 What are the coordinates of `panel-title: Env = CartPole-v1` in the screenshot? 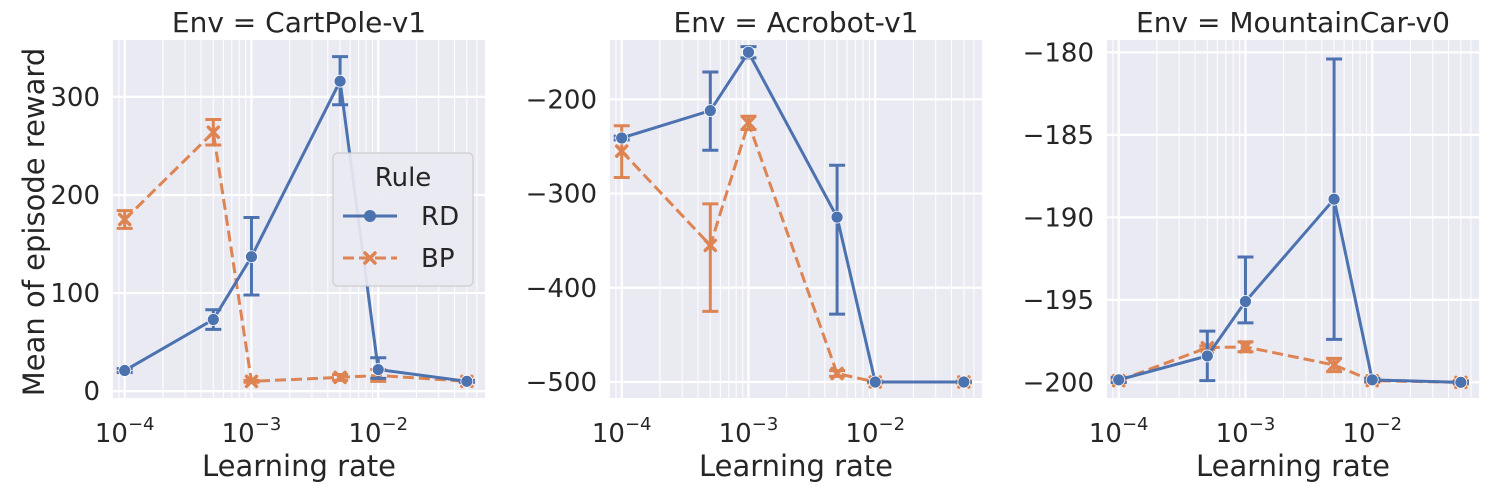 It's located at (299, 22).